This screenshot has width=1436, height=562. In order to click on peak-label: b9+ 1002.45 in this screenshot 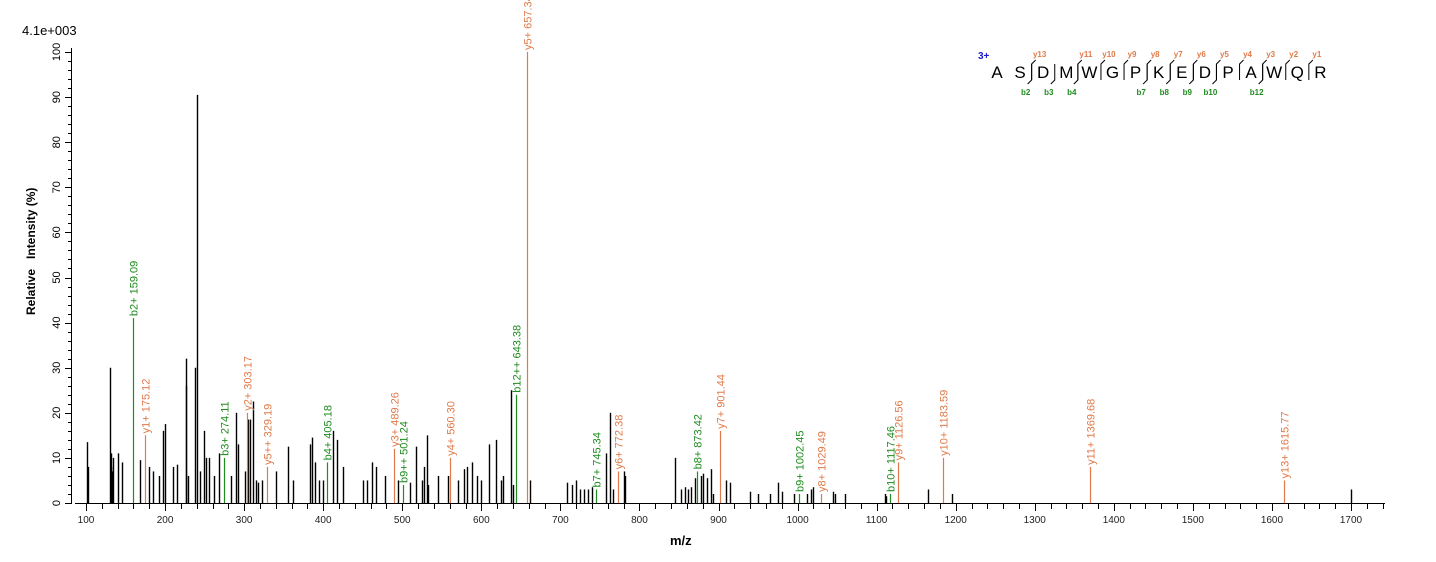, I will do `click(801, 460)`.